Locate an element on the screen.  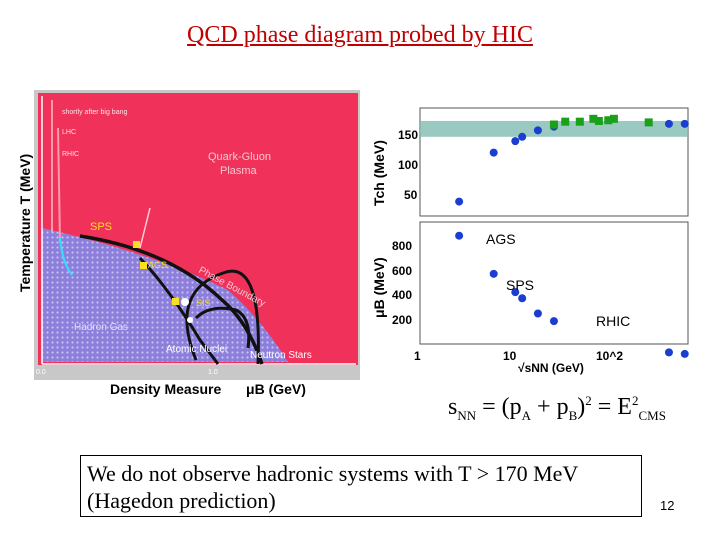
x-tick-0: 0.0 is located at coordinates (41, 372).